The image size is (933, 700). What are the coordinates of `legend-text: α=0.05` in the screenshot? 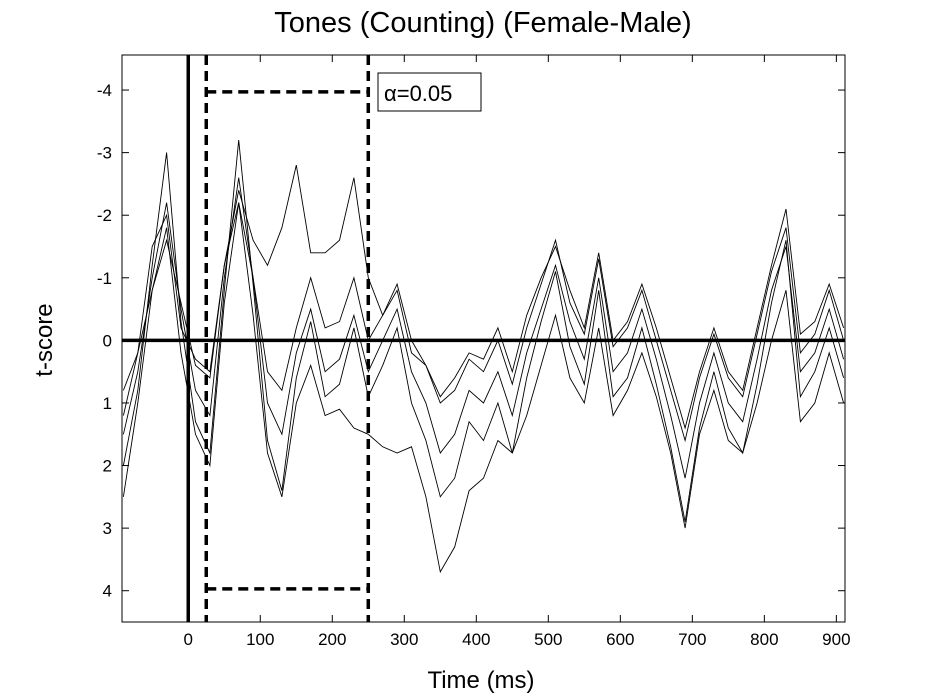 It's located at (418, 93).